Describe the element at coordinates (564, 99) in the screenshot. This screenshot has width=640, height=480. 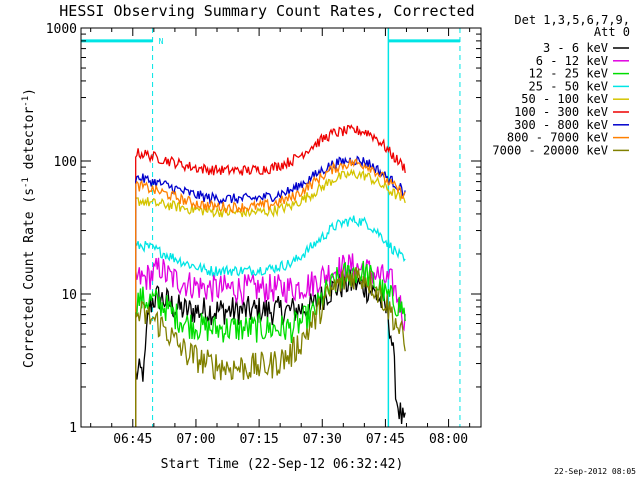
I see `legend-label: 50 - 100 keV` at that location.